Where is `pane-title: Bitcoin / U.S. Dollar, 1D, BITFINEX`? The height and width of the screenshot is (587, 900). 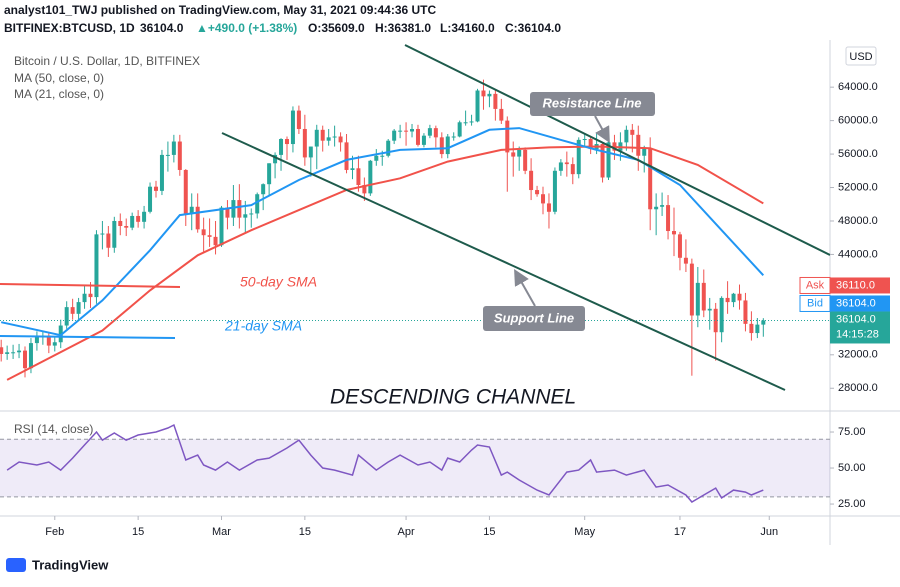 pane-title: Bitcoin / U.S. Dollar, 1D, BITFINEX is located at coordinates (107, 61).